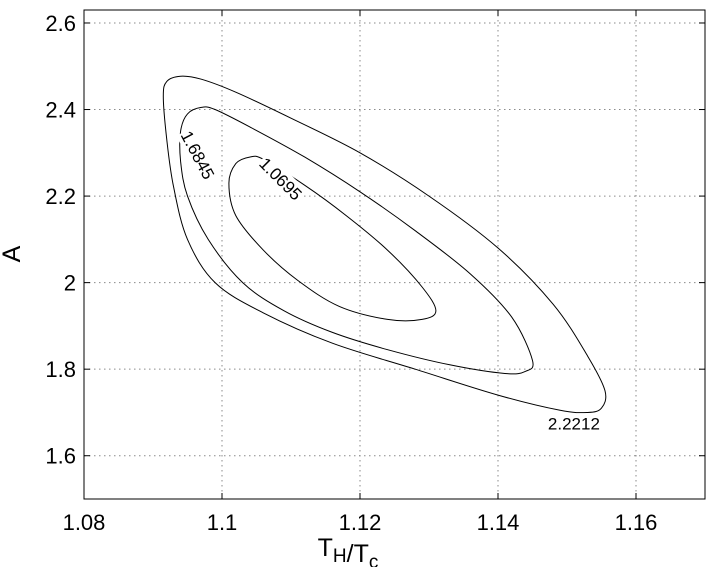 This screenshot has width=710, height=567. What do you see at coordinates (360, 522) in the screenshot?
I see `x-tick-label: 1.12` at bounding box center [360, 522].